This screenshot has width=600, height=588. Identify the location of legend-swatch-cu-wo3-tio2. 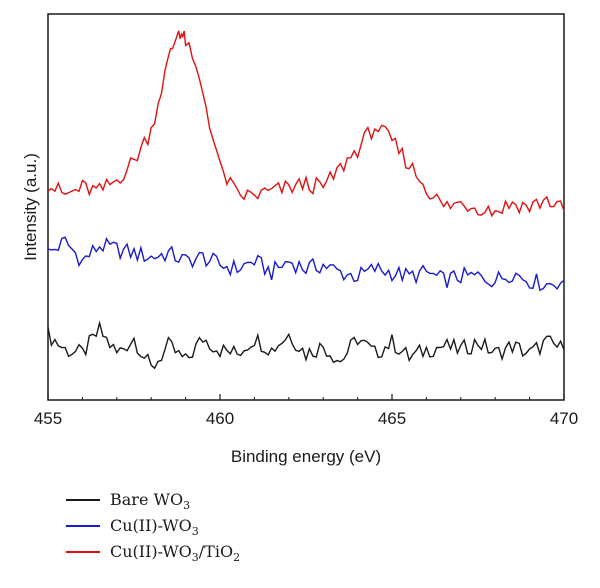
(83, 552).